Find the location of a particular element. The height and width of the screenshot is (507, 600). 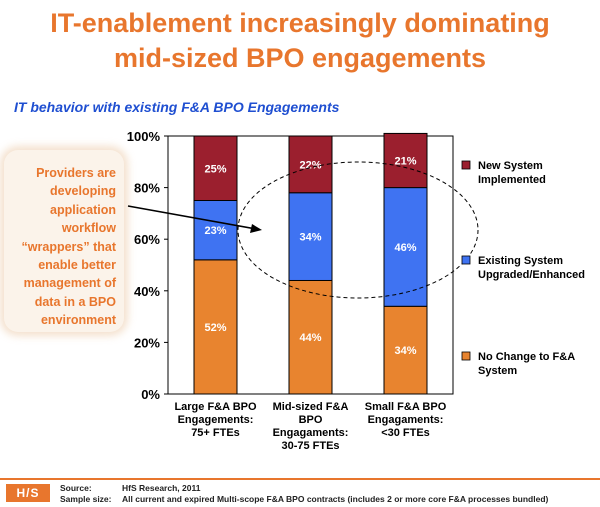

bar-value-label: 21% is located at coordinates (405, 162).